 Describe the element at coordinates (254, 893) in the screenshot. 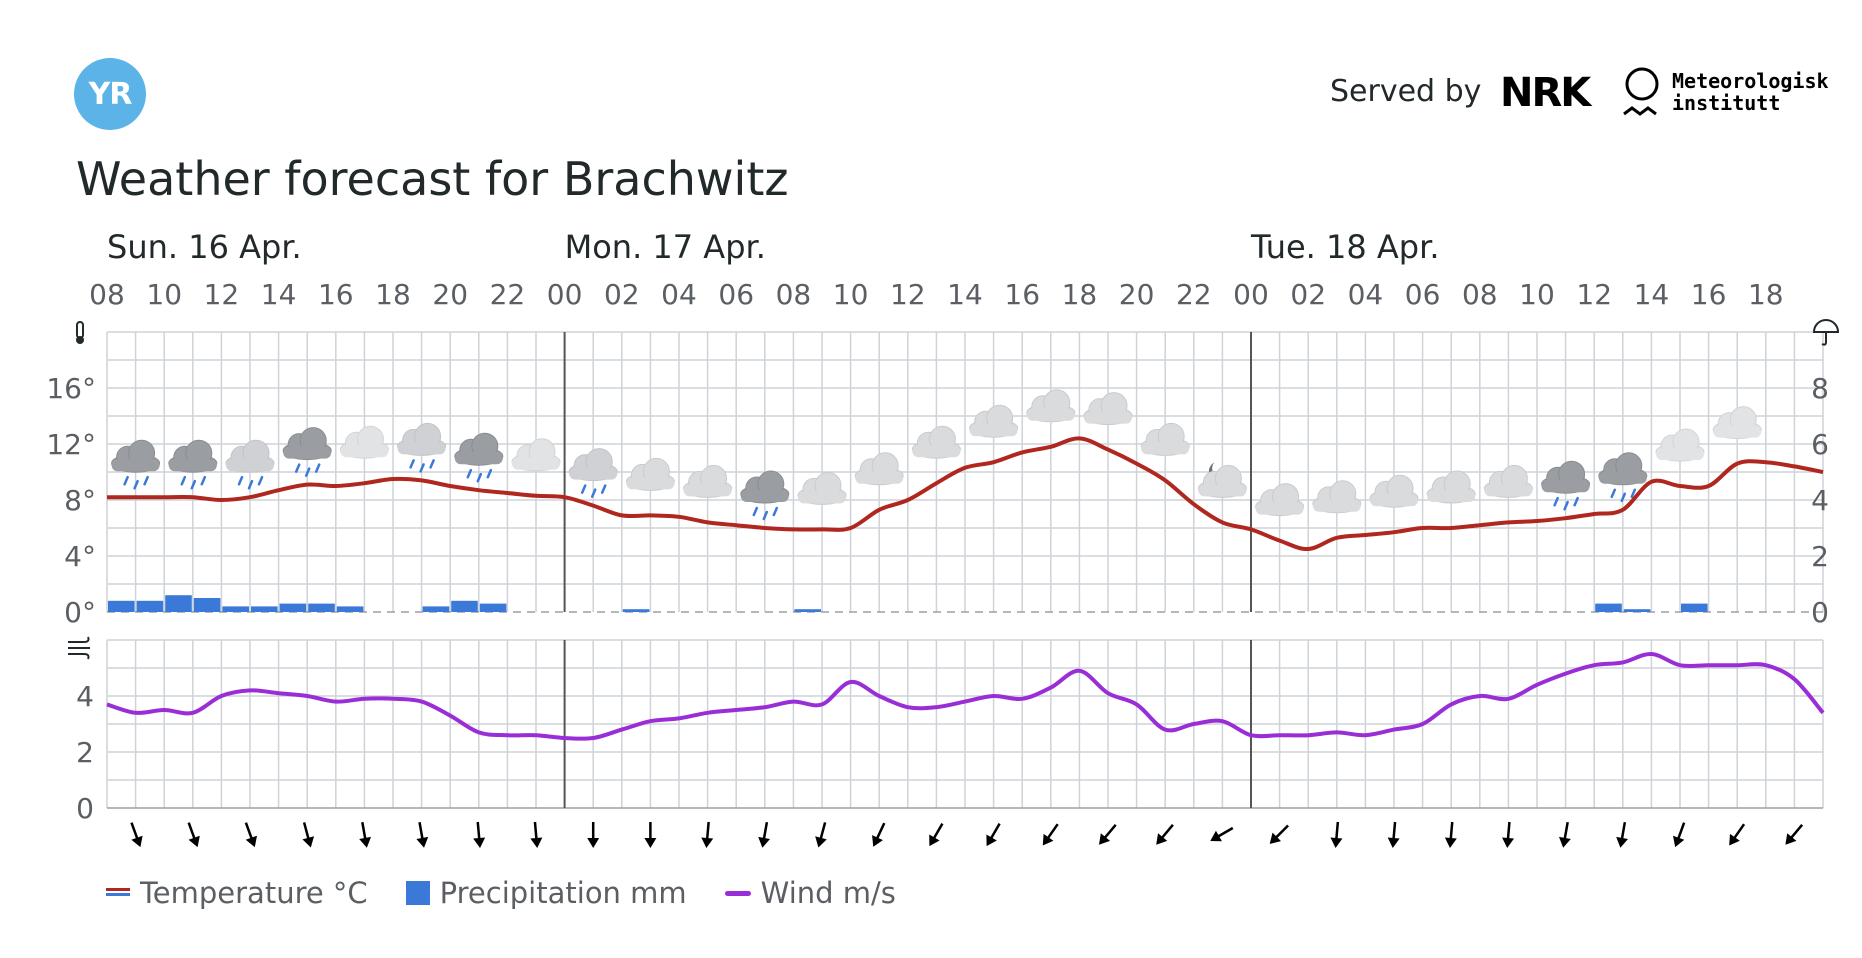

I see `legend-temperature-label: Temperature °C` at that location.